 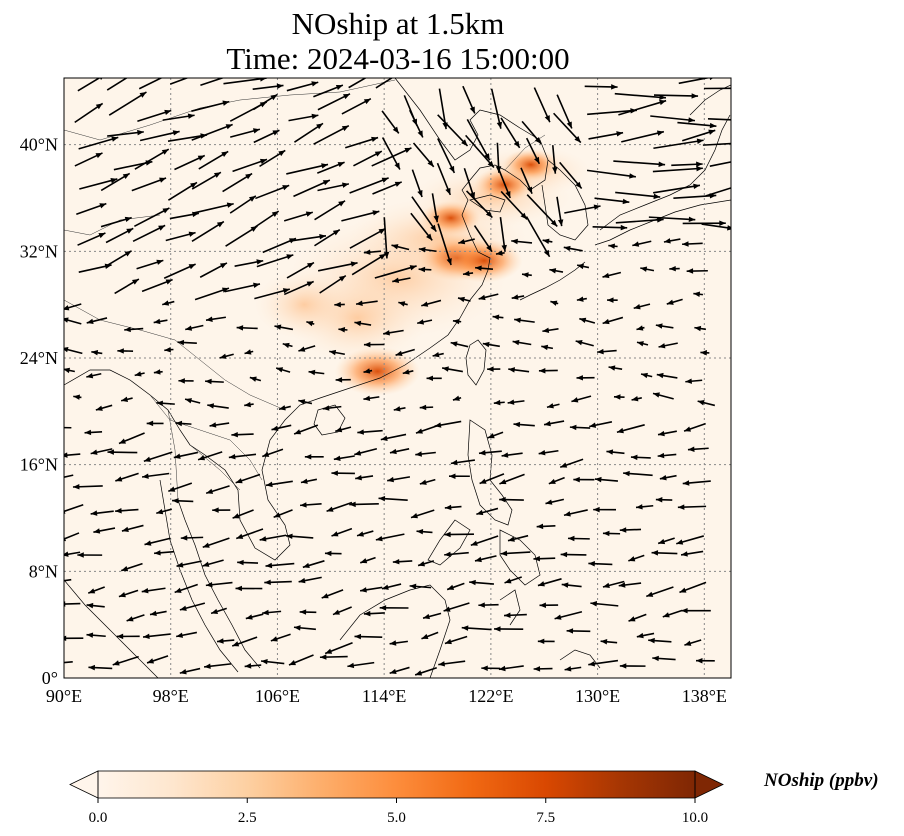 What do you see at coordinates (39, 251) in the screenshot?
I see `lat-tick-label: 32°N` at bounding box center [39, 251].